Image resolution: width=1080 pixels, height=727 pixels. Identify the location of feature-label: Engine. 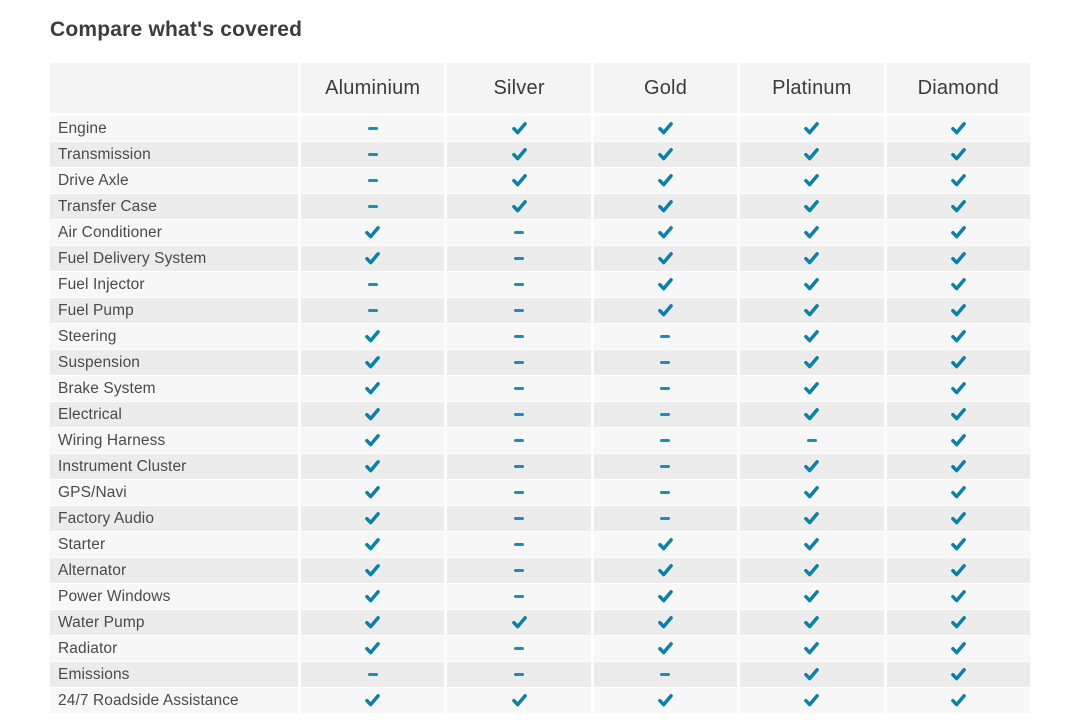
(174, 128).